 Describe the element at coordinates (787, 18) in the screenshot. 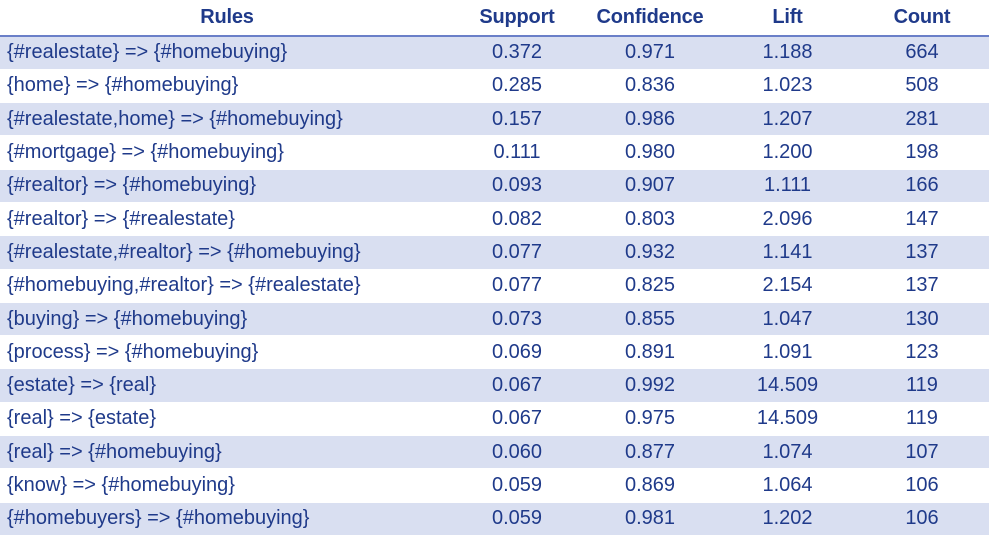

I see `header-lift: Lift` at that location.